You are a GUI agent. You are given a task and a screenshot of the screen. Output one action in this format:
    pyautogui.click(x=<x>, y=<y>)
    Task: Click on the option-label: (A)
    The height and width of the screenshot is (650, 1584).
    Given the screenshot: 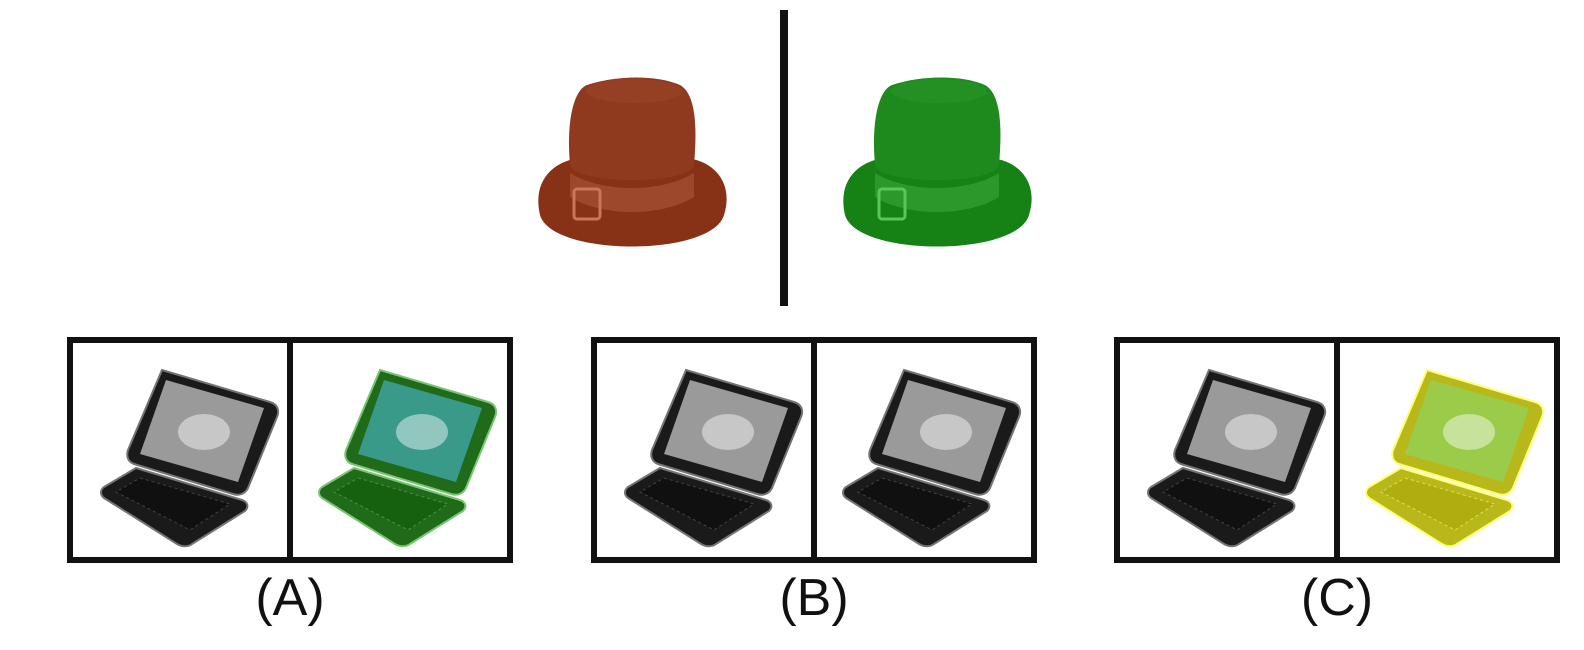 What is the action you would take?
    pyautogui.click(x=290, y=598)
    